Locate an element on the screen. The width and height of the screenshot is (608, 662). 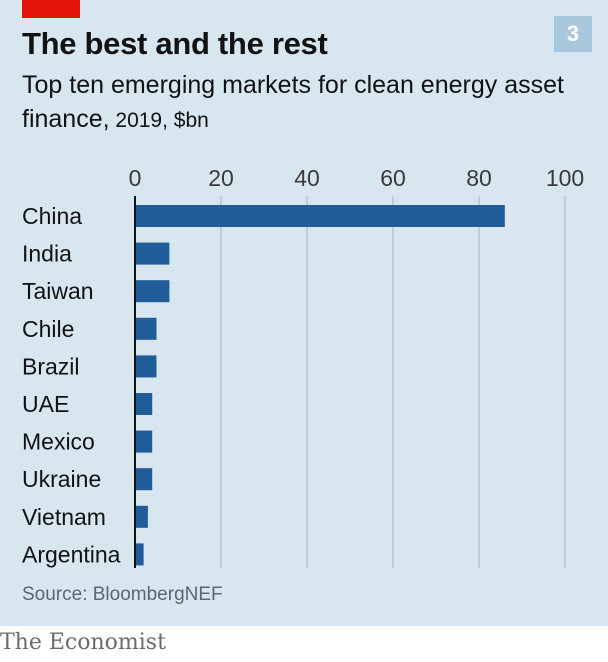
bar-brazil is located at coordinates (146, 366).